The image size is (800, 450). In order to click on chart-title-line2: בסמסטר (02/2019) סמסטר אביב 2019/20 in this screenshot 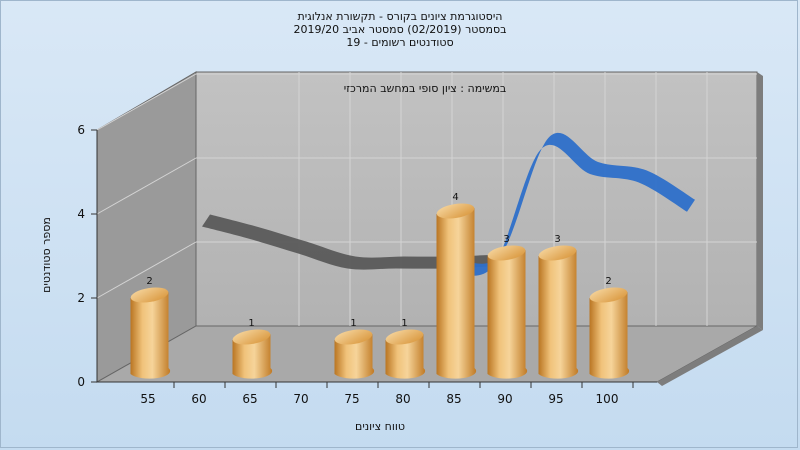, I will do `click(400, 29)`.